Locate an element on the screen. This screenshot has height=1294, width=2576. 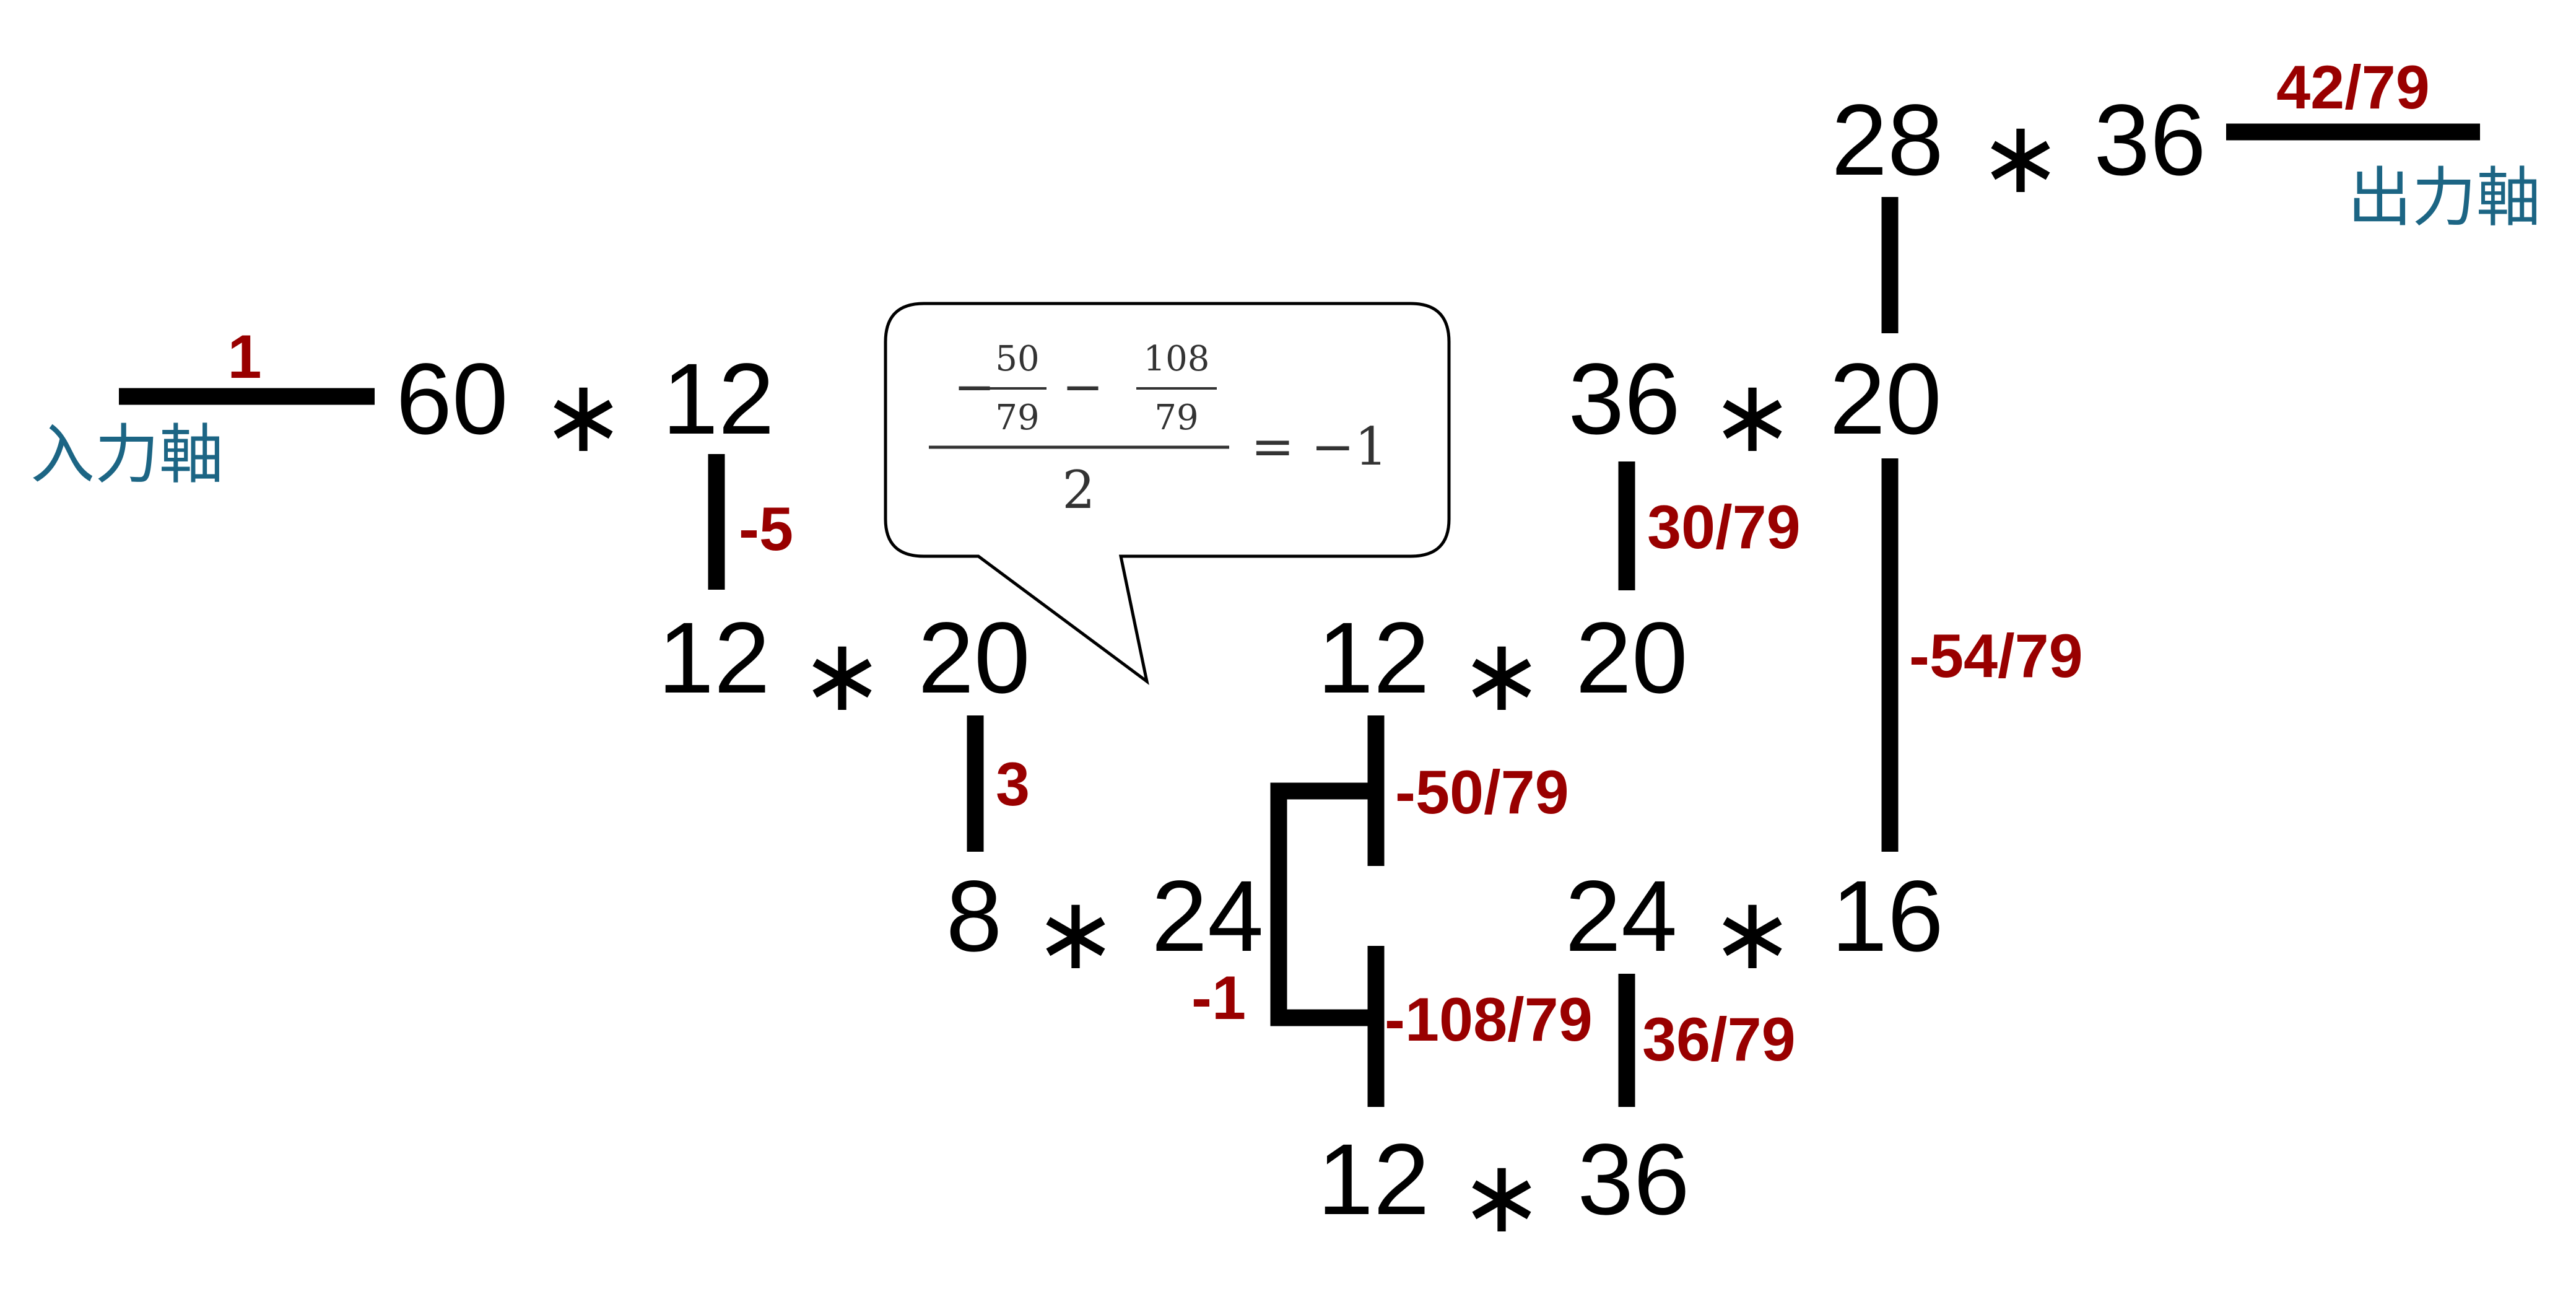
gear-pair-28-36: 28 ∗ 36 is located at coordinates (2018, 148).